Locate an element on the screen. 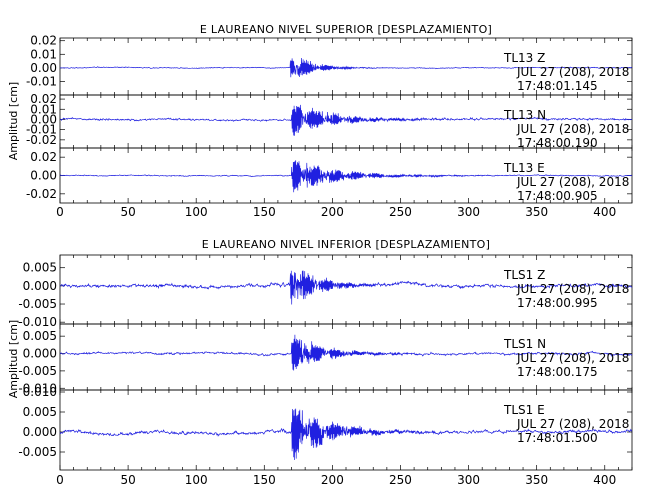  trace-station-label: TLS1 N is located at coordinates (524, 344).